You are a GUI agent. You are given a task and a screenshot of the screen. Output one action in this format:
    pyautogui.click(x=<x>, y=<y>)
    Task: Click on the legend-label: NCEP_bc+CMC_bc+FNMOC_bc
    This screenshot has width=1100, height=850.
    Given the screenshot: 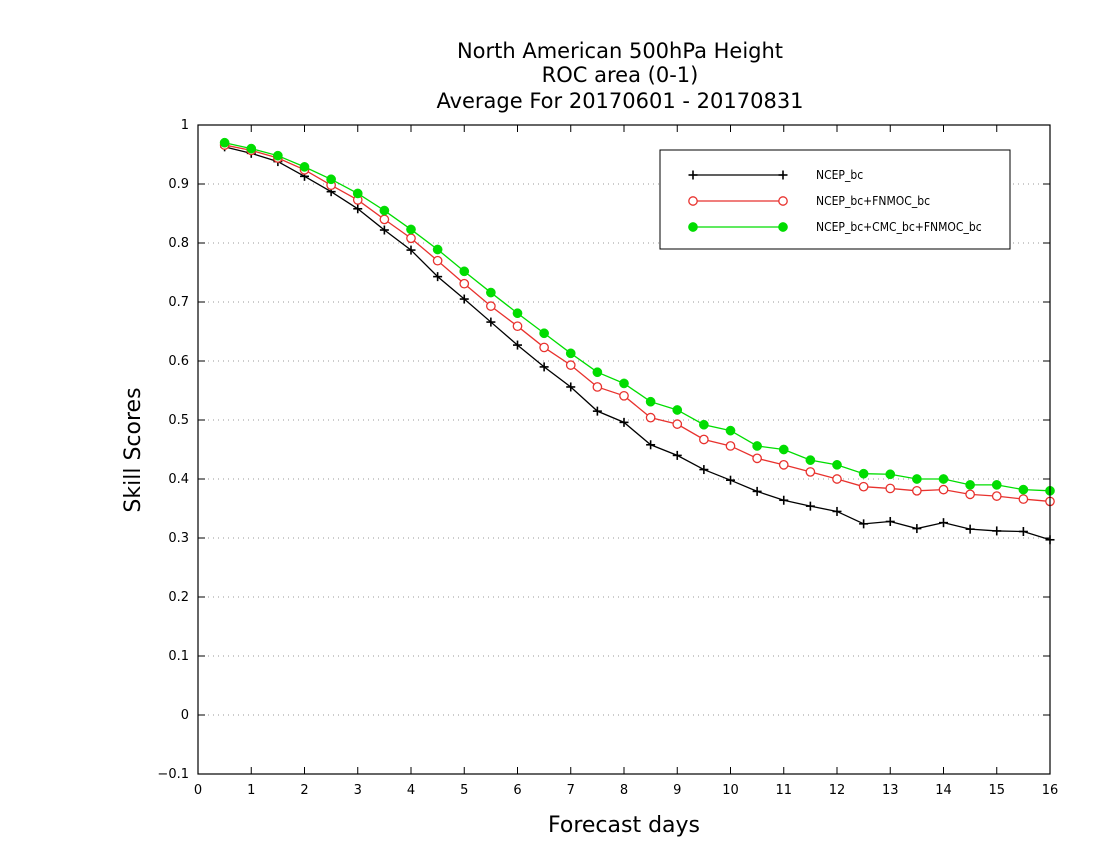 What is the action you would take?
    pyautogui.click(x=899, y=227)
    